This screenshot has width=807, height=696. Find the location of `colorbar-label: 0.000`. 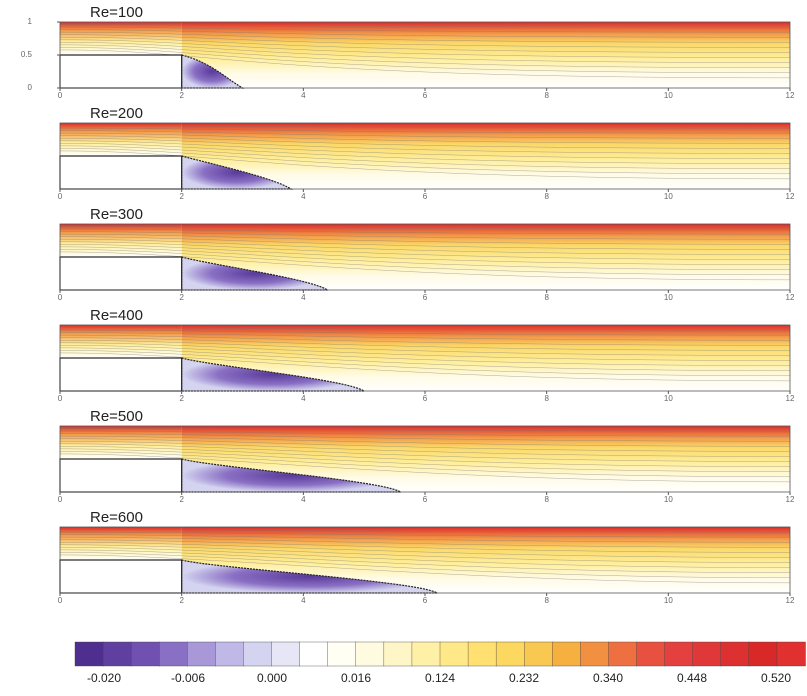

colorbar-label: 0.000 is located at coordinates (272, 678).